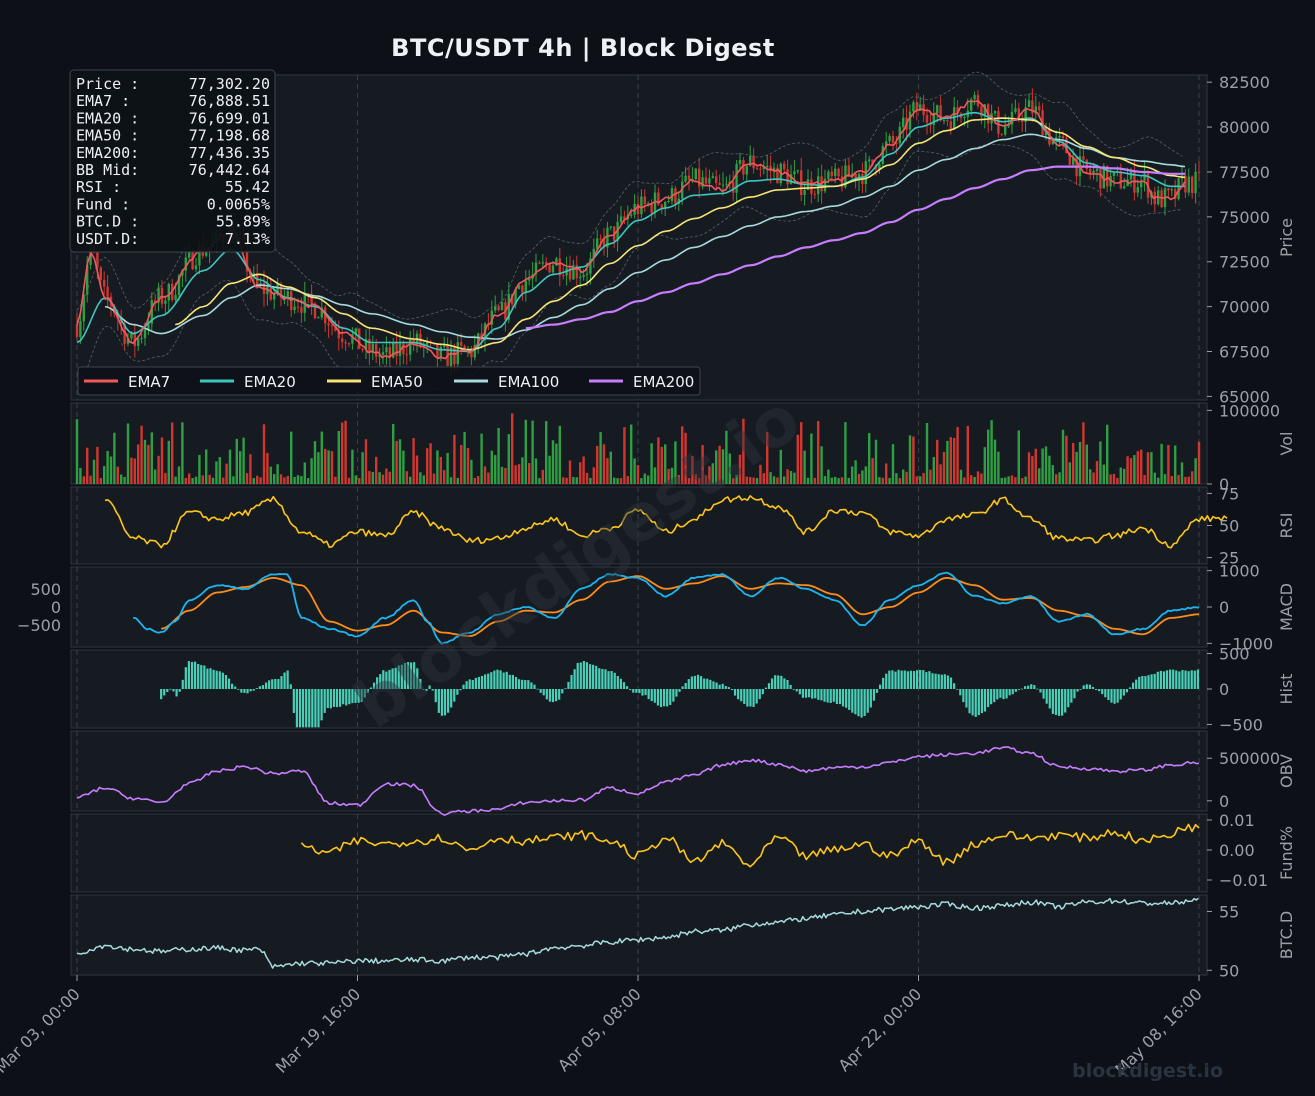 This screenshot has height=1096, width=1315. What do you see at coordinates (663, 382) in the screenshot?
I see `legend-item: EMA200` at bounding box center [663, 382].